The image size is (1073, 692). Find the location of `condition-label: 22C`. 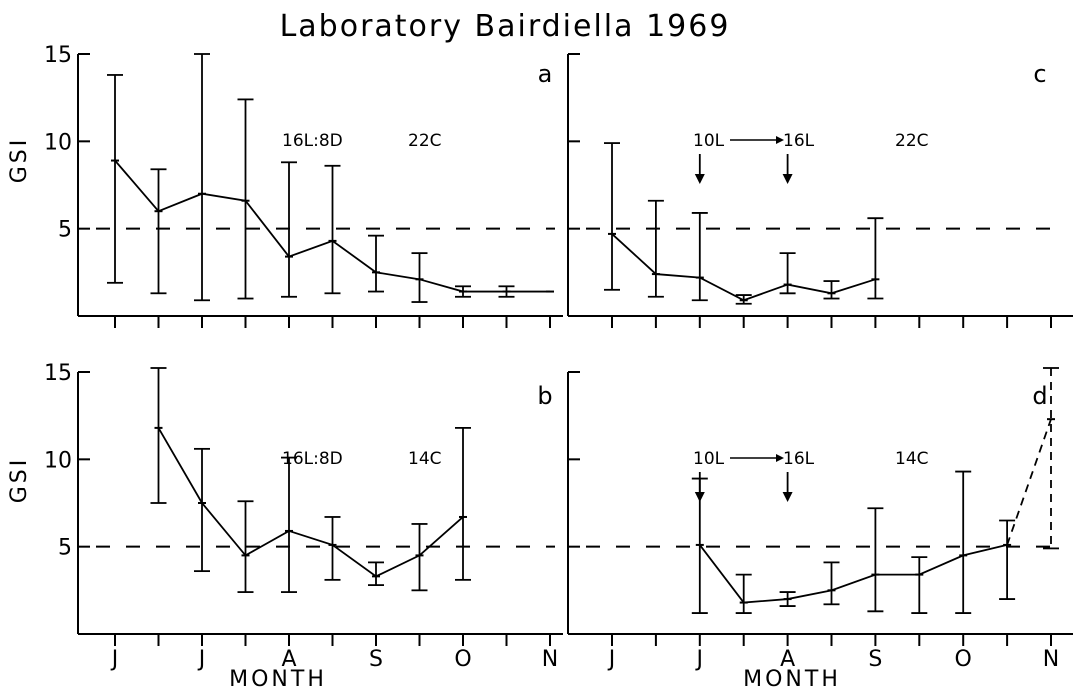

condition-label: 22C is located at coordinates (425, 141).